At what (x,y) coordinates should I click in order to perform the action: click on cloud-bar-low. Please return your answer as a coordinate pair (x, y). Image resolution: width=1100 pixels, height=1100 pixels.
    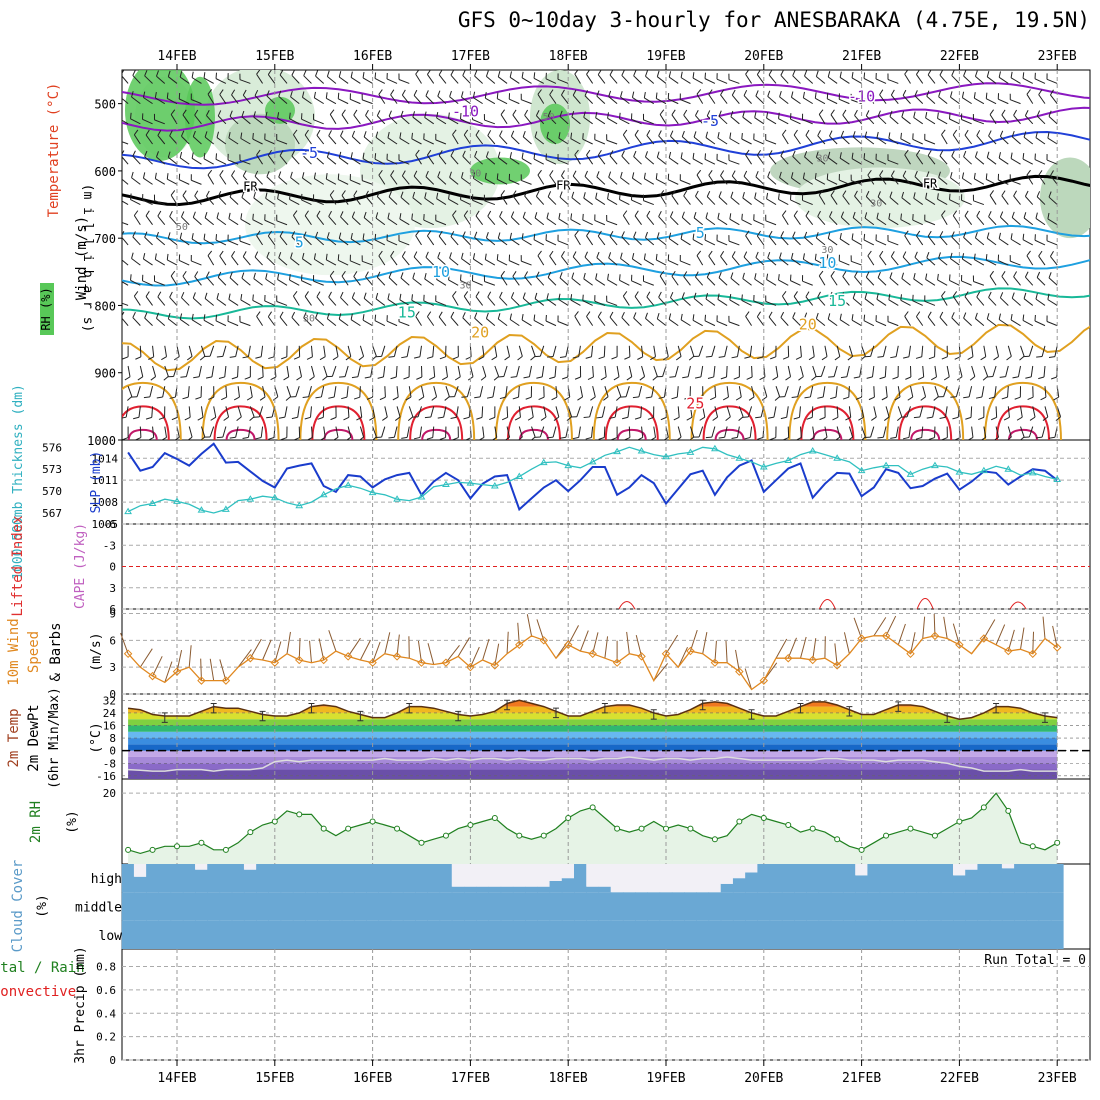
    Looking at the image, I should click on (544, 934).